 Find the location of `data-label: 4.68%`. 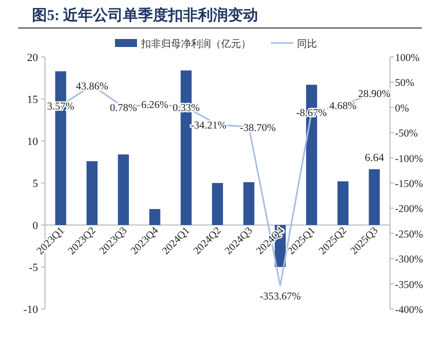

data-label: 4.68% is located at coordinates (343, 106).